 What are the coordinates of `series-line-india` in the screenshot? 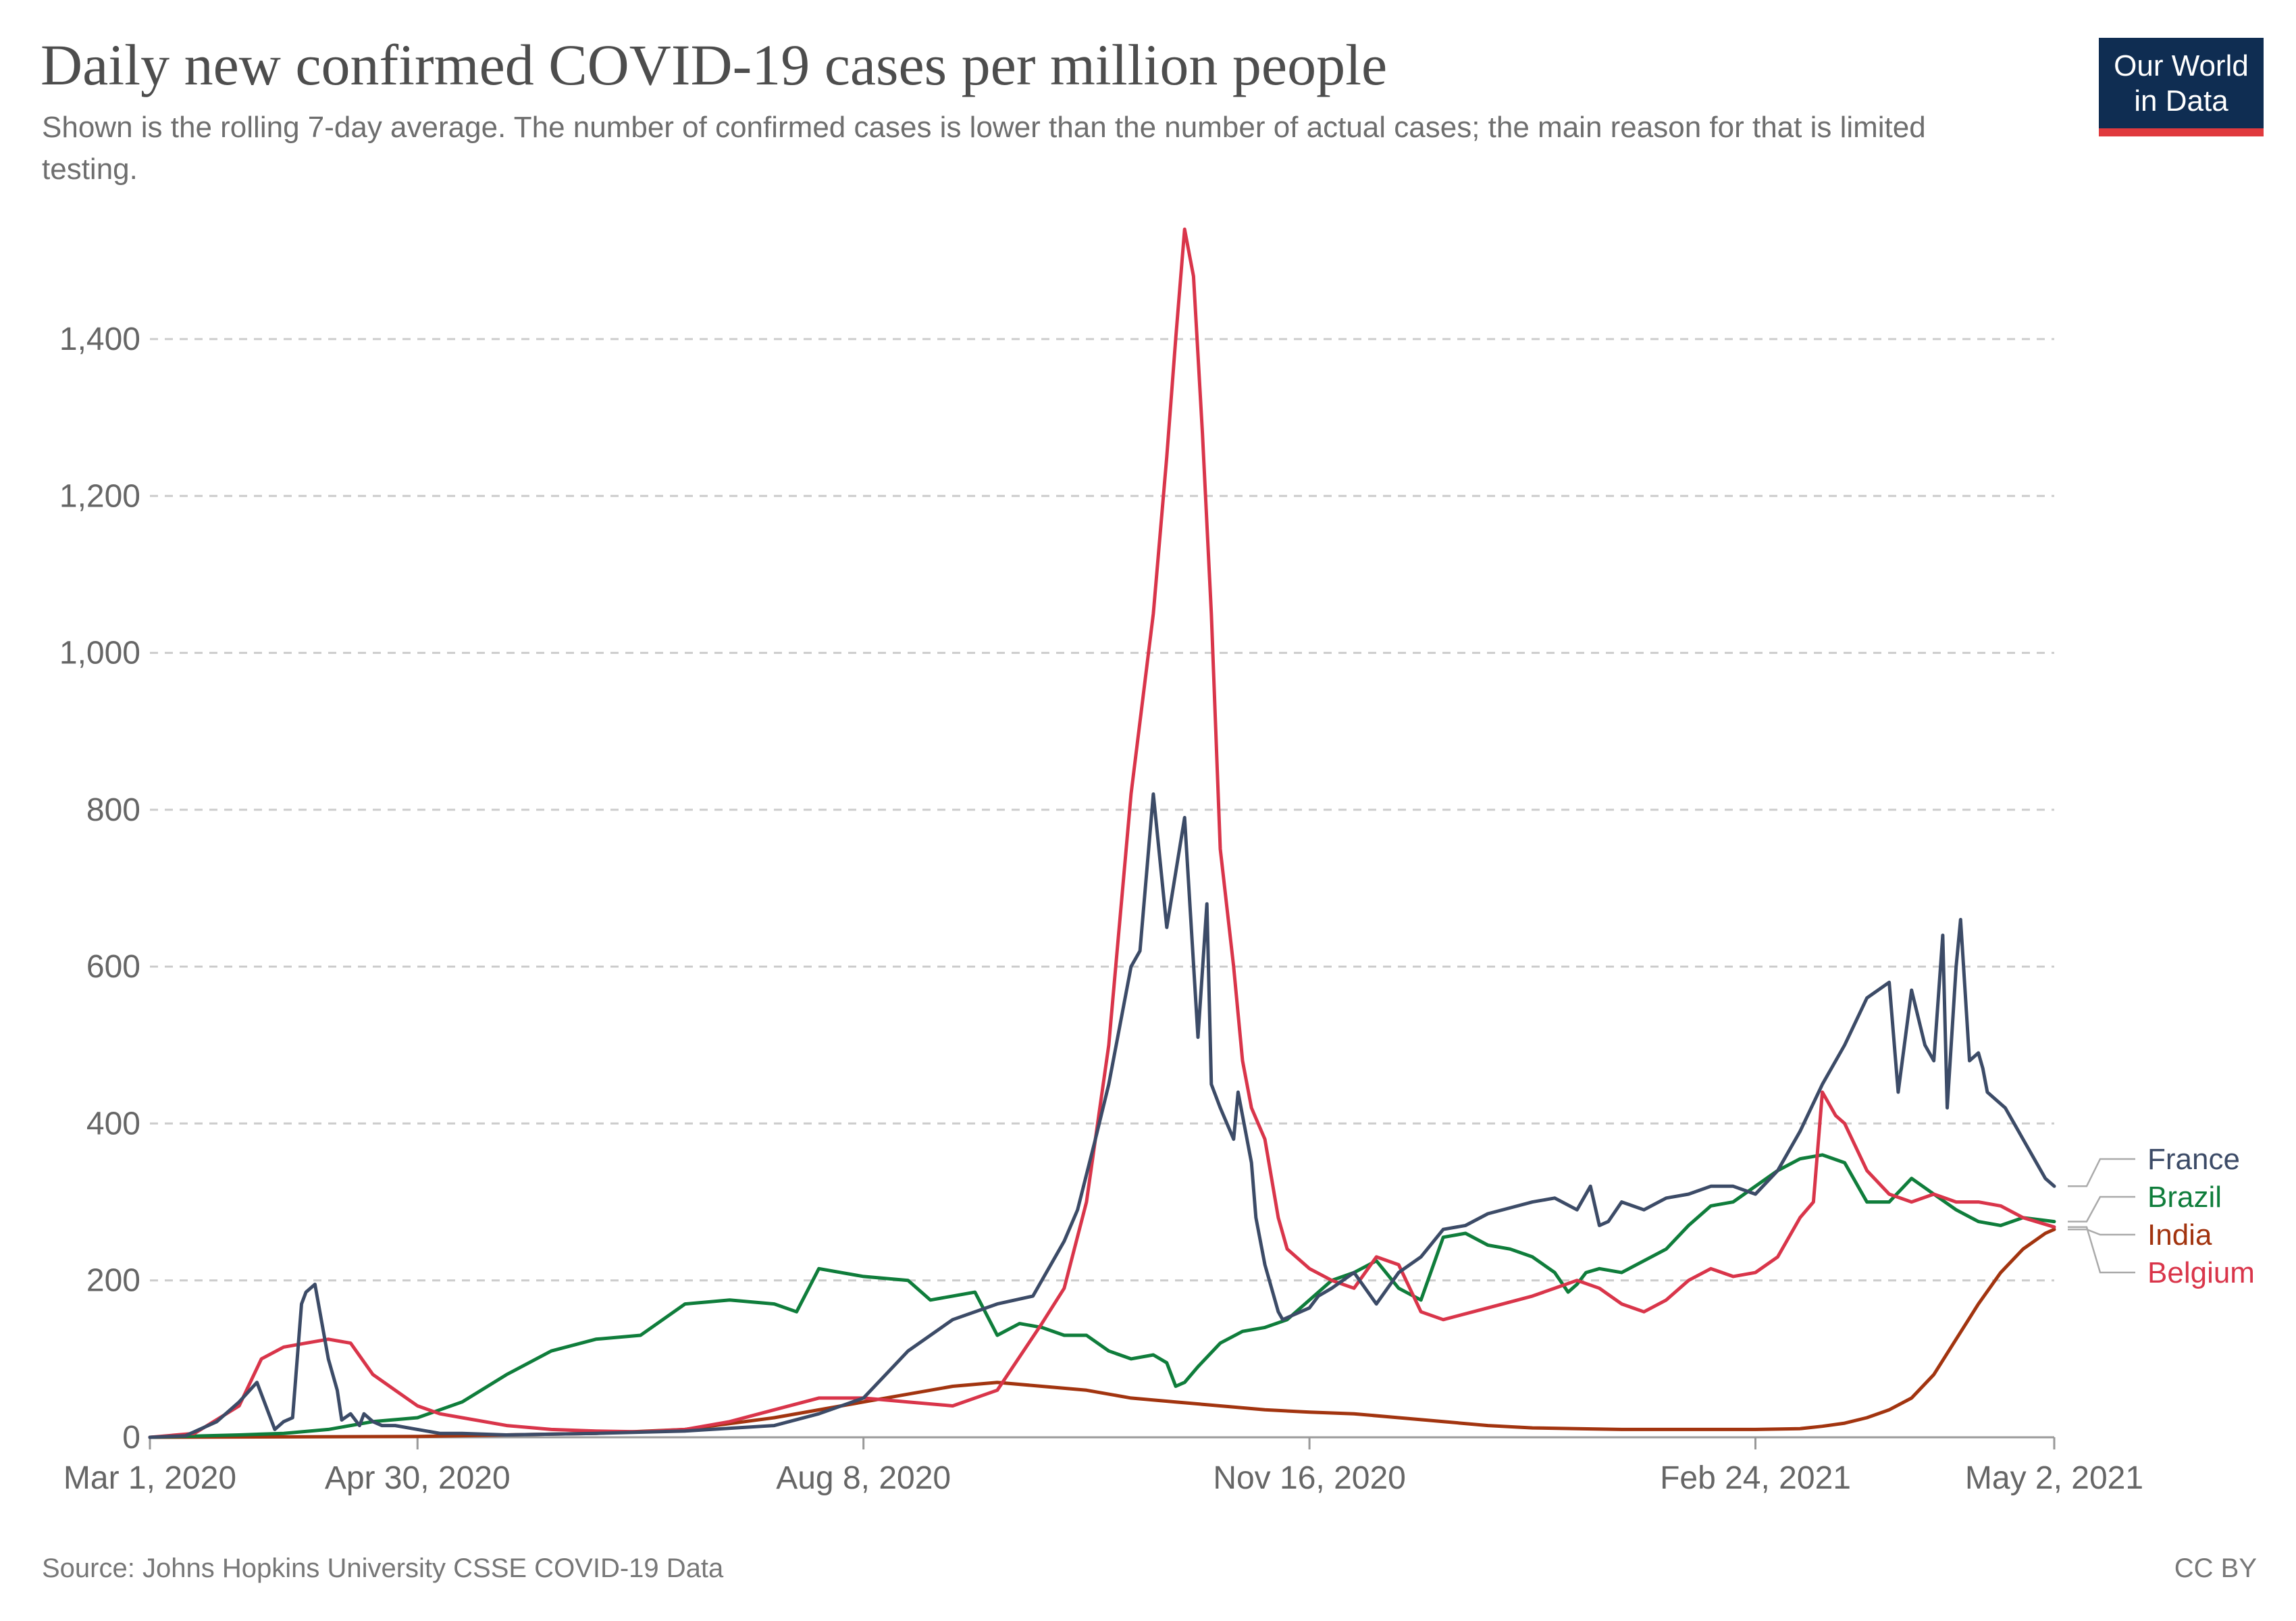 It's located at (1102, 1333).